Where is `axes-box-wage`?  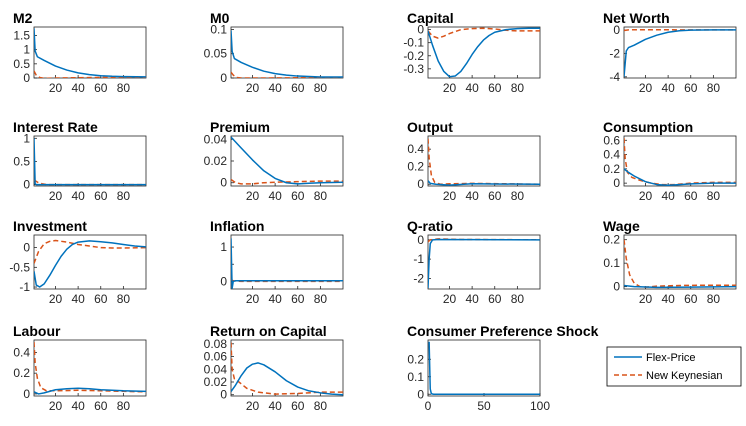
axes-box-wage is located at coordinates (680, 262).